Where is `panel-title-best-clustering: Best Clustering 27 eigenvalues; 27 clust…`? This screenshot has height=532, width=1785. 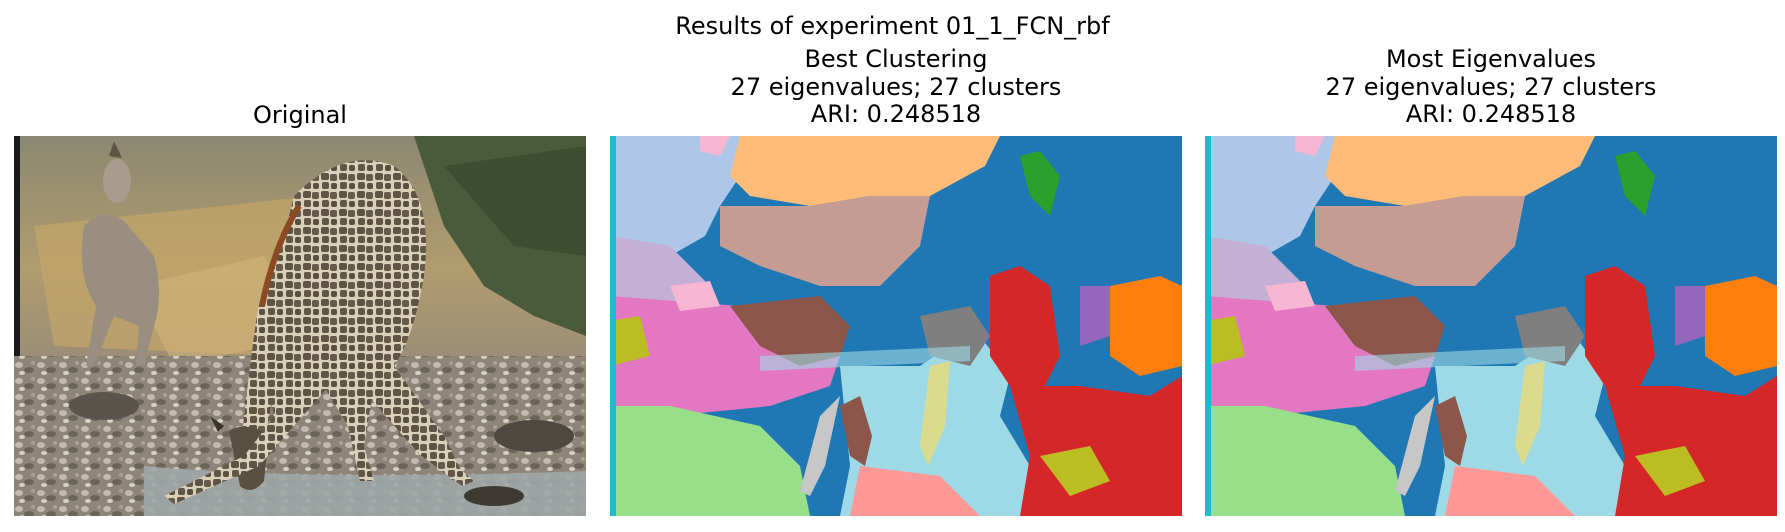 panel-title-best-clustering: Best Clustering 27 eigenvalues; 27 clust… is located at coordinates (896, 87).